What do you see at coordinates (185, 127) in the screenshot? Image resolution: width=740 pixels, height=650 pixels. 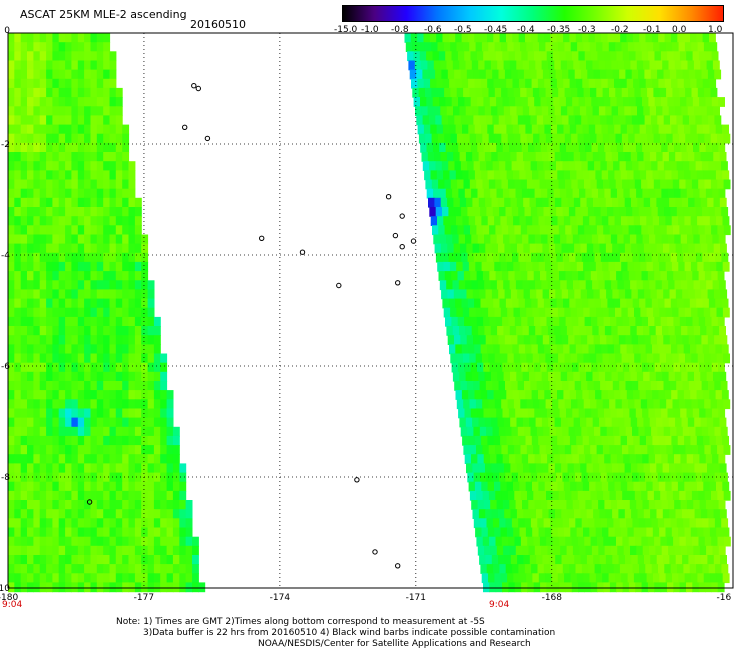 I see `island-outline` at bounding box center [185, 127].